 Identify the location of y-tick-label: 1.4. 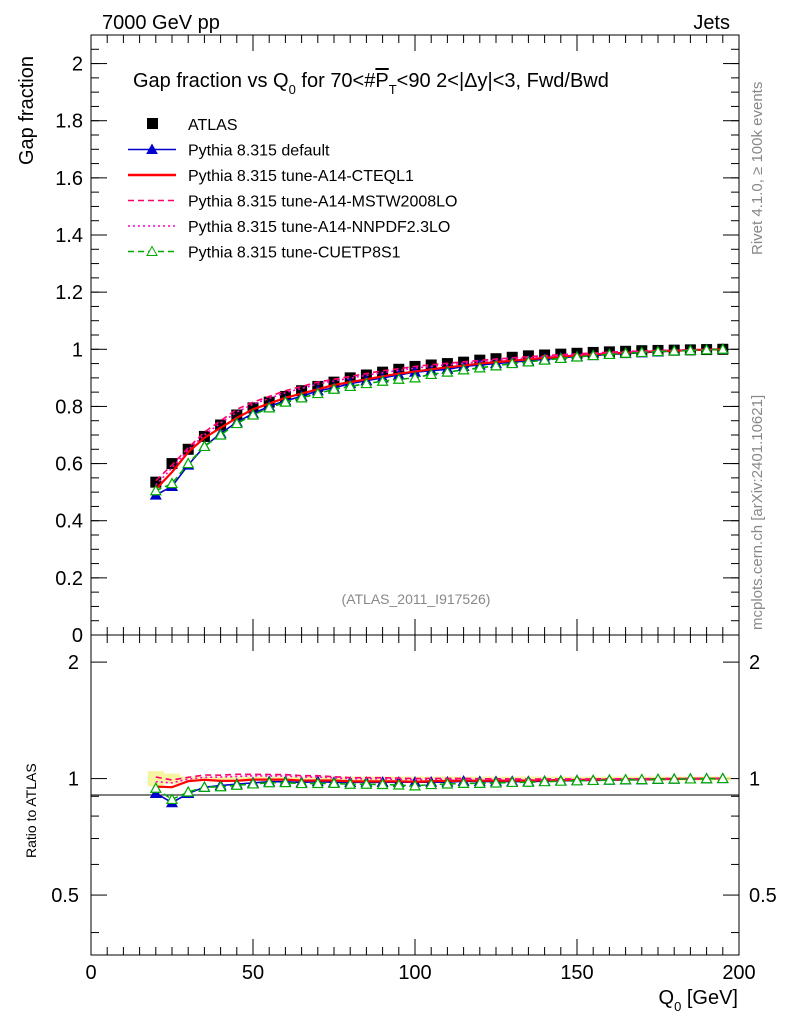
(69, 236).